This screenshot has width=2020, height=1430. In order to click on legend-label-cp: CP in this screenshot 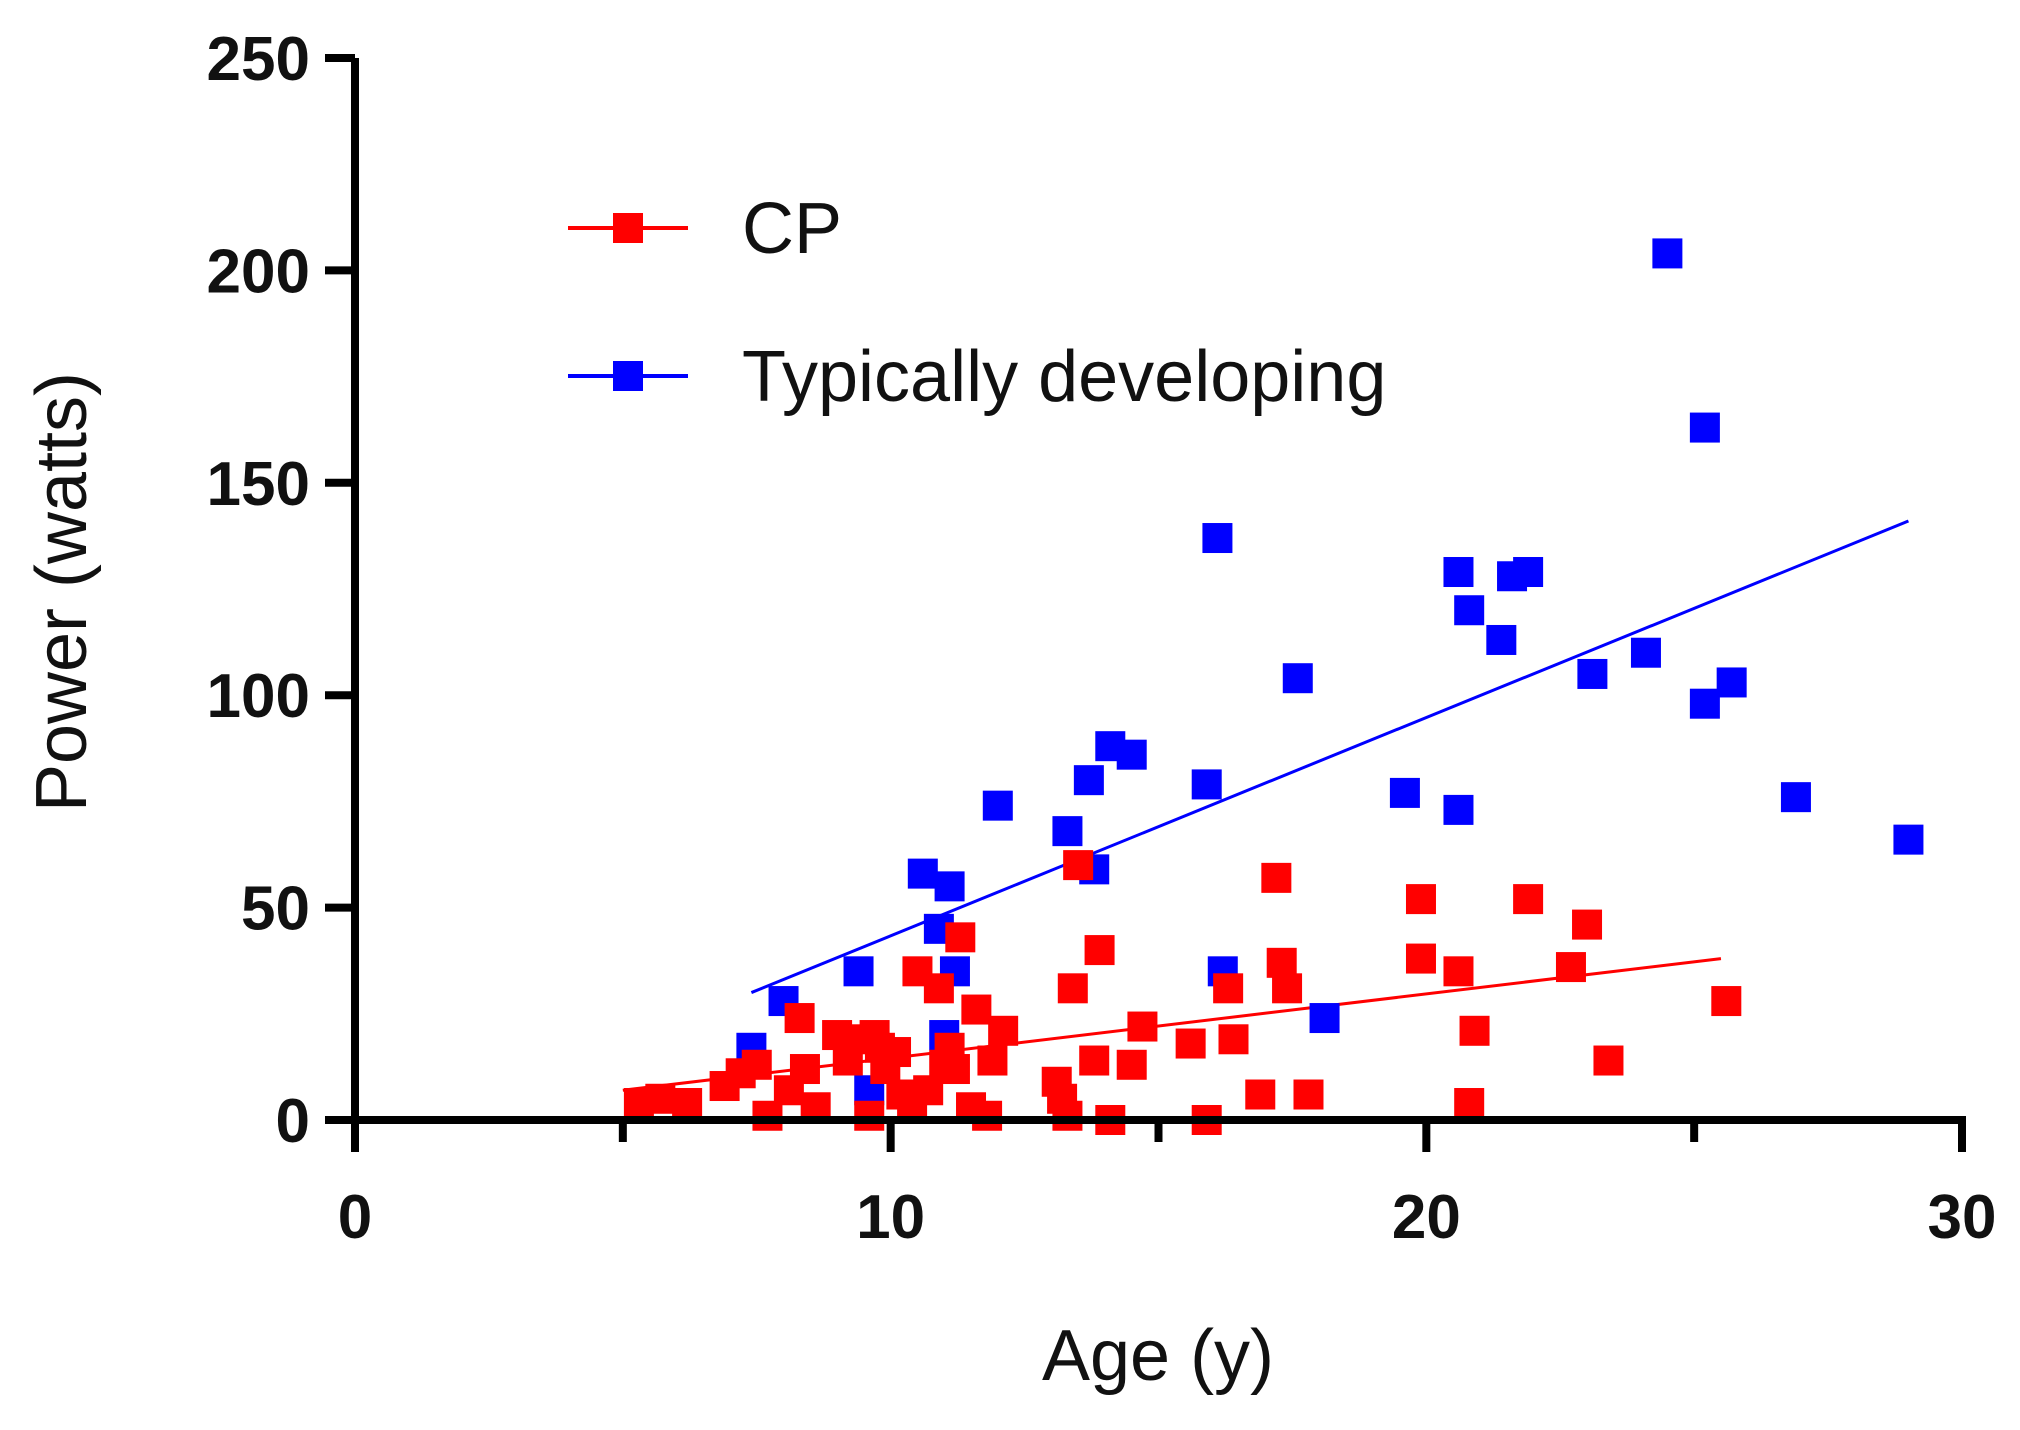, I will do `click(792, 229)`.